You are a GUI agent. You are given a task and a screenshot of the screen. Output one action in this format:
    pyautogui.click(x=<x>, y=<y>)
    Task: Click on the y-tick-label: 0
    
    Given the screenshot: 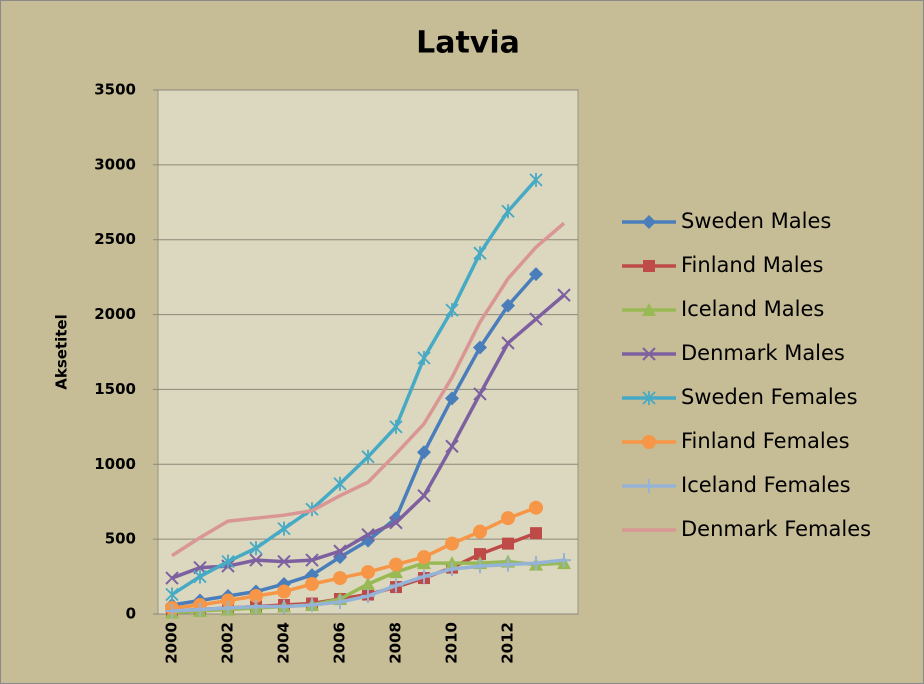 What is the action you would take?
    pyautogui.click(x=131, y=614)
    